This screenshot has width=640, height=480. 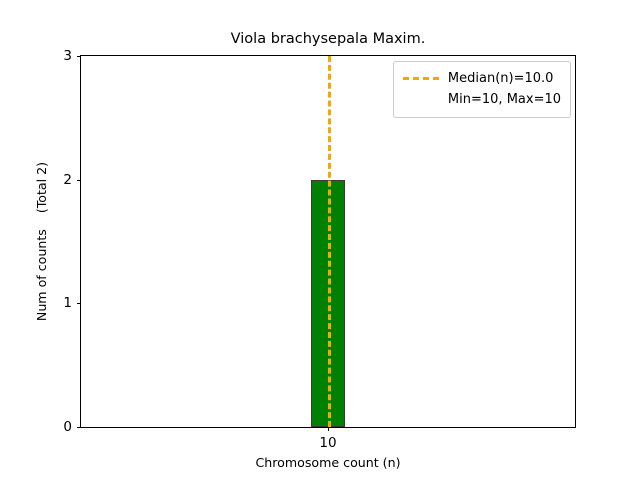 What do you see at coordinates (67, 56) in the screenshot?
I see `y-tick-label: 3` at bounding box center [67, 56].